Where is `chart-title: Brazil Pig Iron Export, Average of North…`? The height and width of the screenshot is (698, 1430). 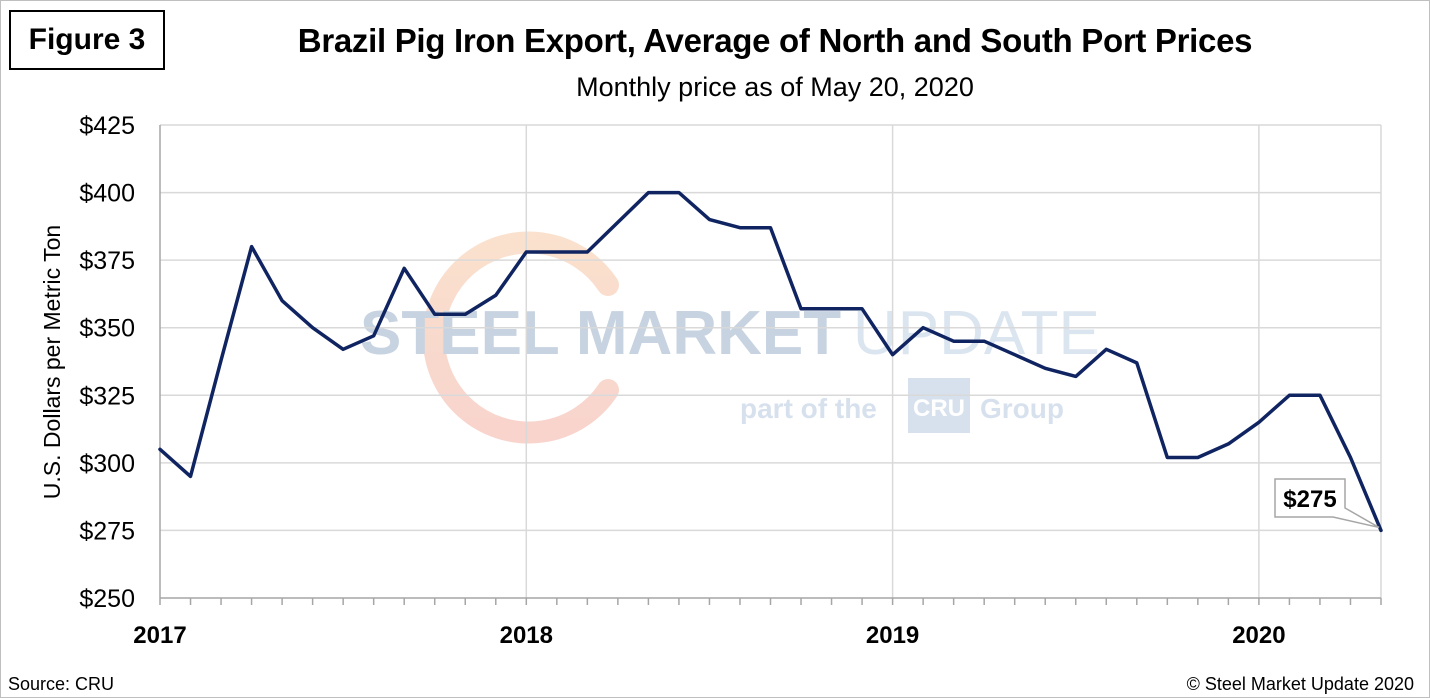
chart-title: Brazil Pig Iron Export, Average of North… is located at coordinates (775, 40).